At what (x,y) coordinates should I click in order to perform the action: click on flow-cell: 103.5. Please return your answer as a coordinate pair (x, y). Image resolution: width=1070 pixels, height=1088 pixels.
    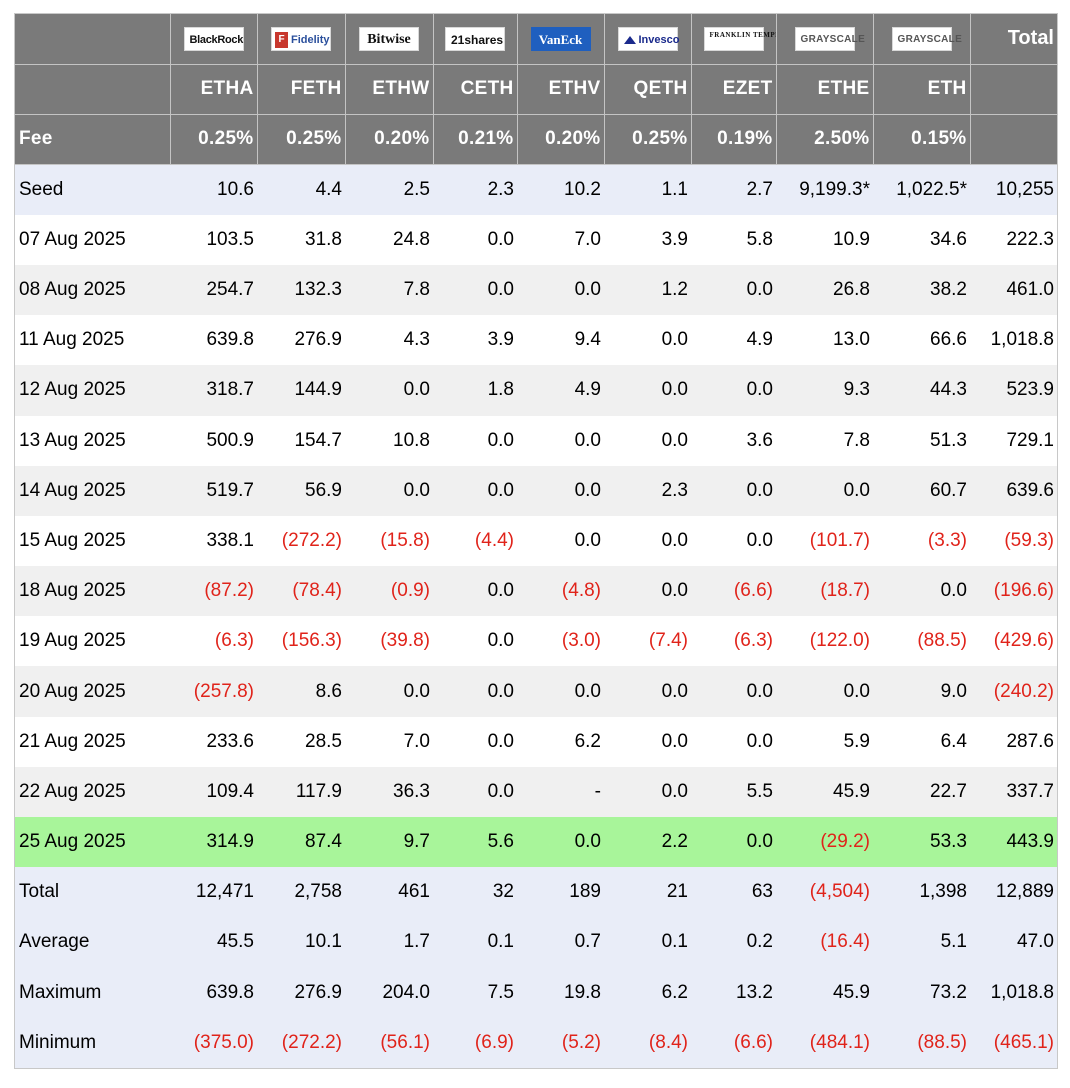
    Looking at the image, I should click on (213, 239).